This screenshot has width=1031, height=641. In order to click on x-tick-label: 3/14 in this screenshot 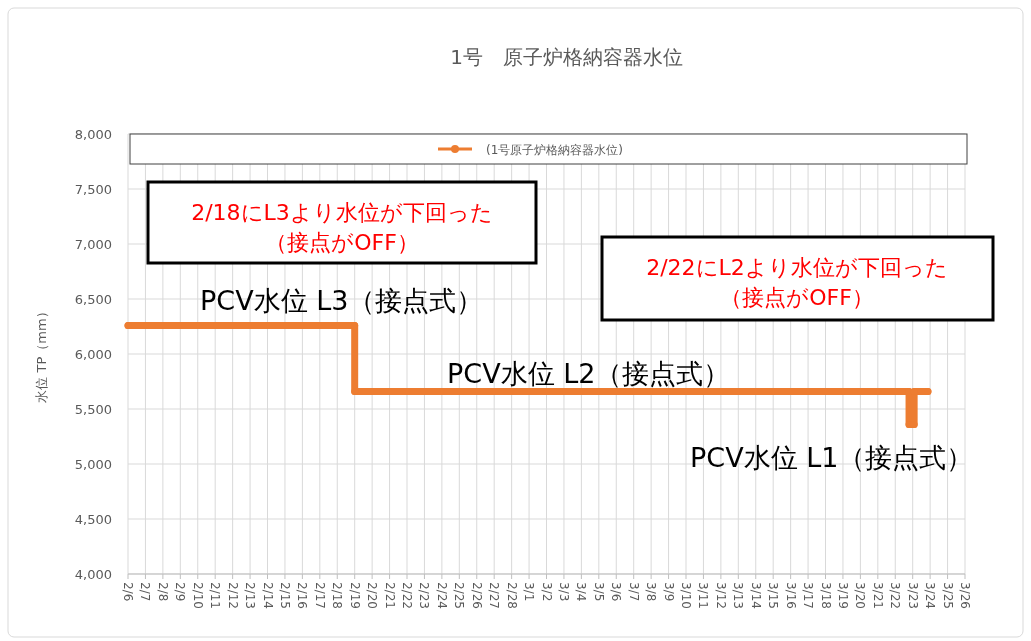, I will do `click(755, 595)`.